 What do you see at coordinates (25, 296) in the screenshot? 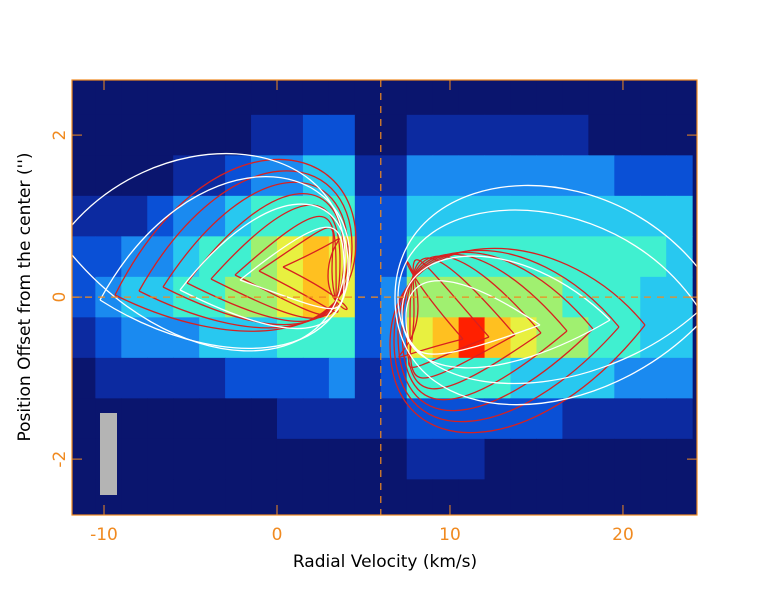
I see `y-axis-label: Position Offset from the center ('')` at bounding box center [25, 296].